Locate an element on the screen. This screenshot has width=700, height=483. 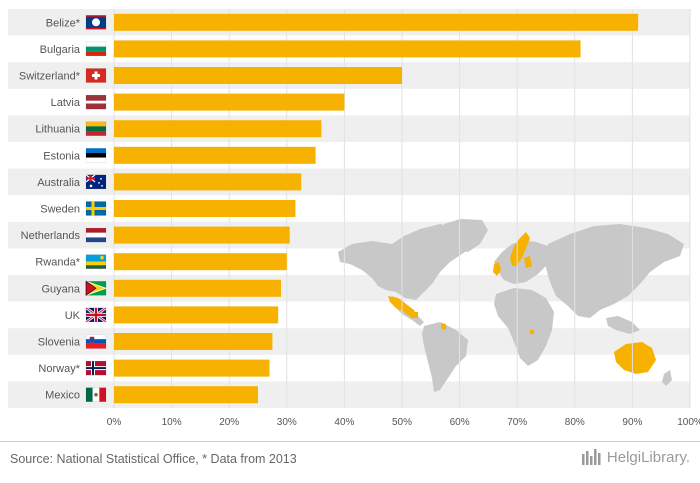
category-label: Belize* is located at coordinates (63, 23).